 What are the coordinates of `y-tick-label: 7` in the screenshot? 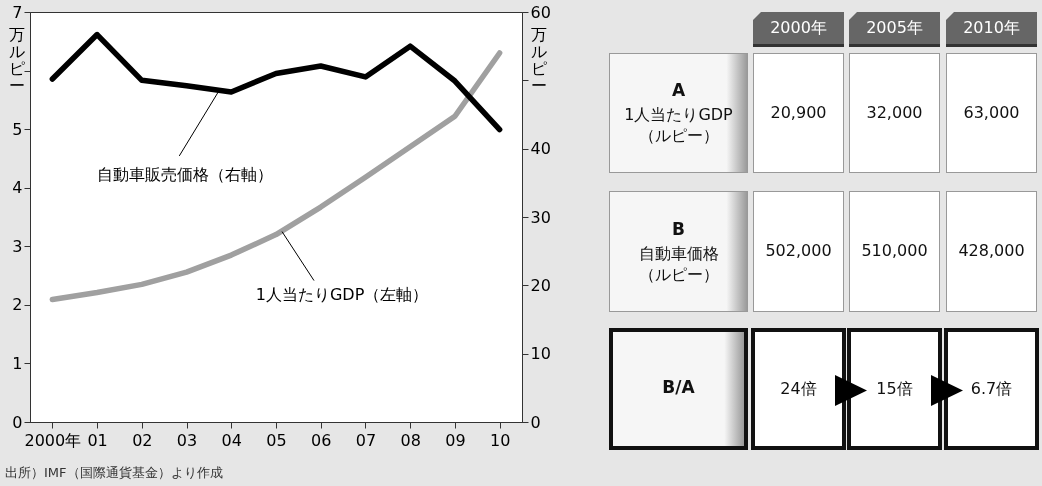 It's located at (17, 12).